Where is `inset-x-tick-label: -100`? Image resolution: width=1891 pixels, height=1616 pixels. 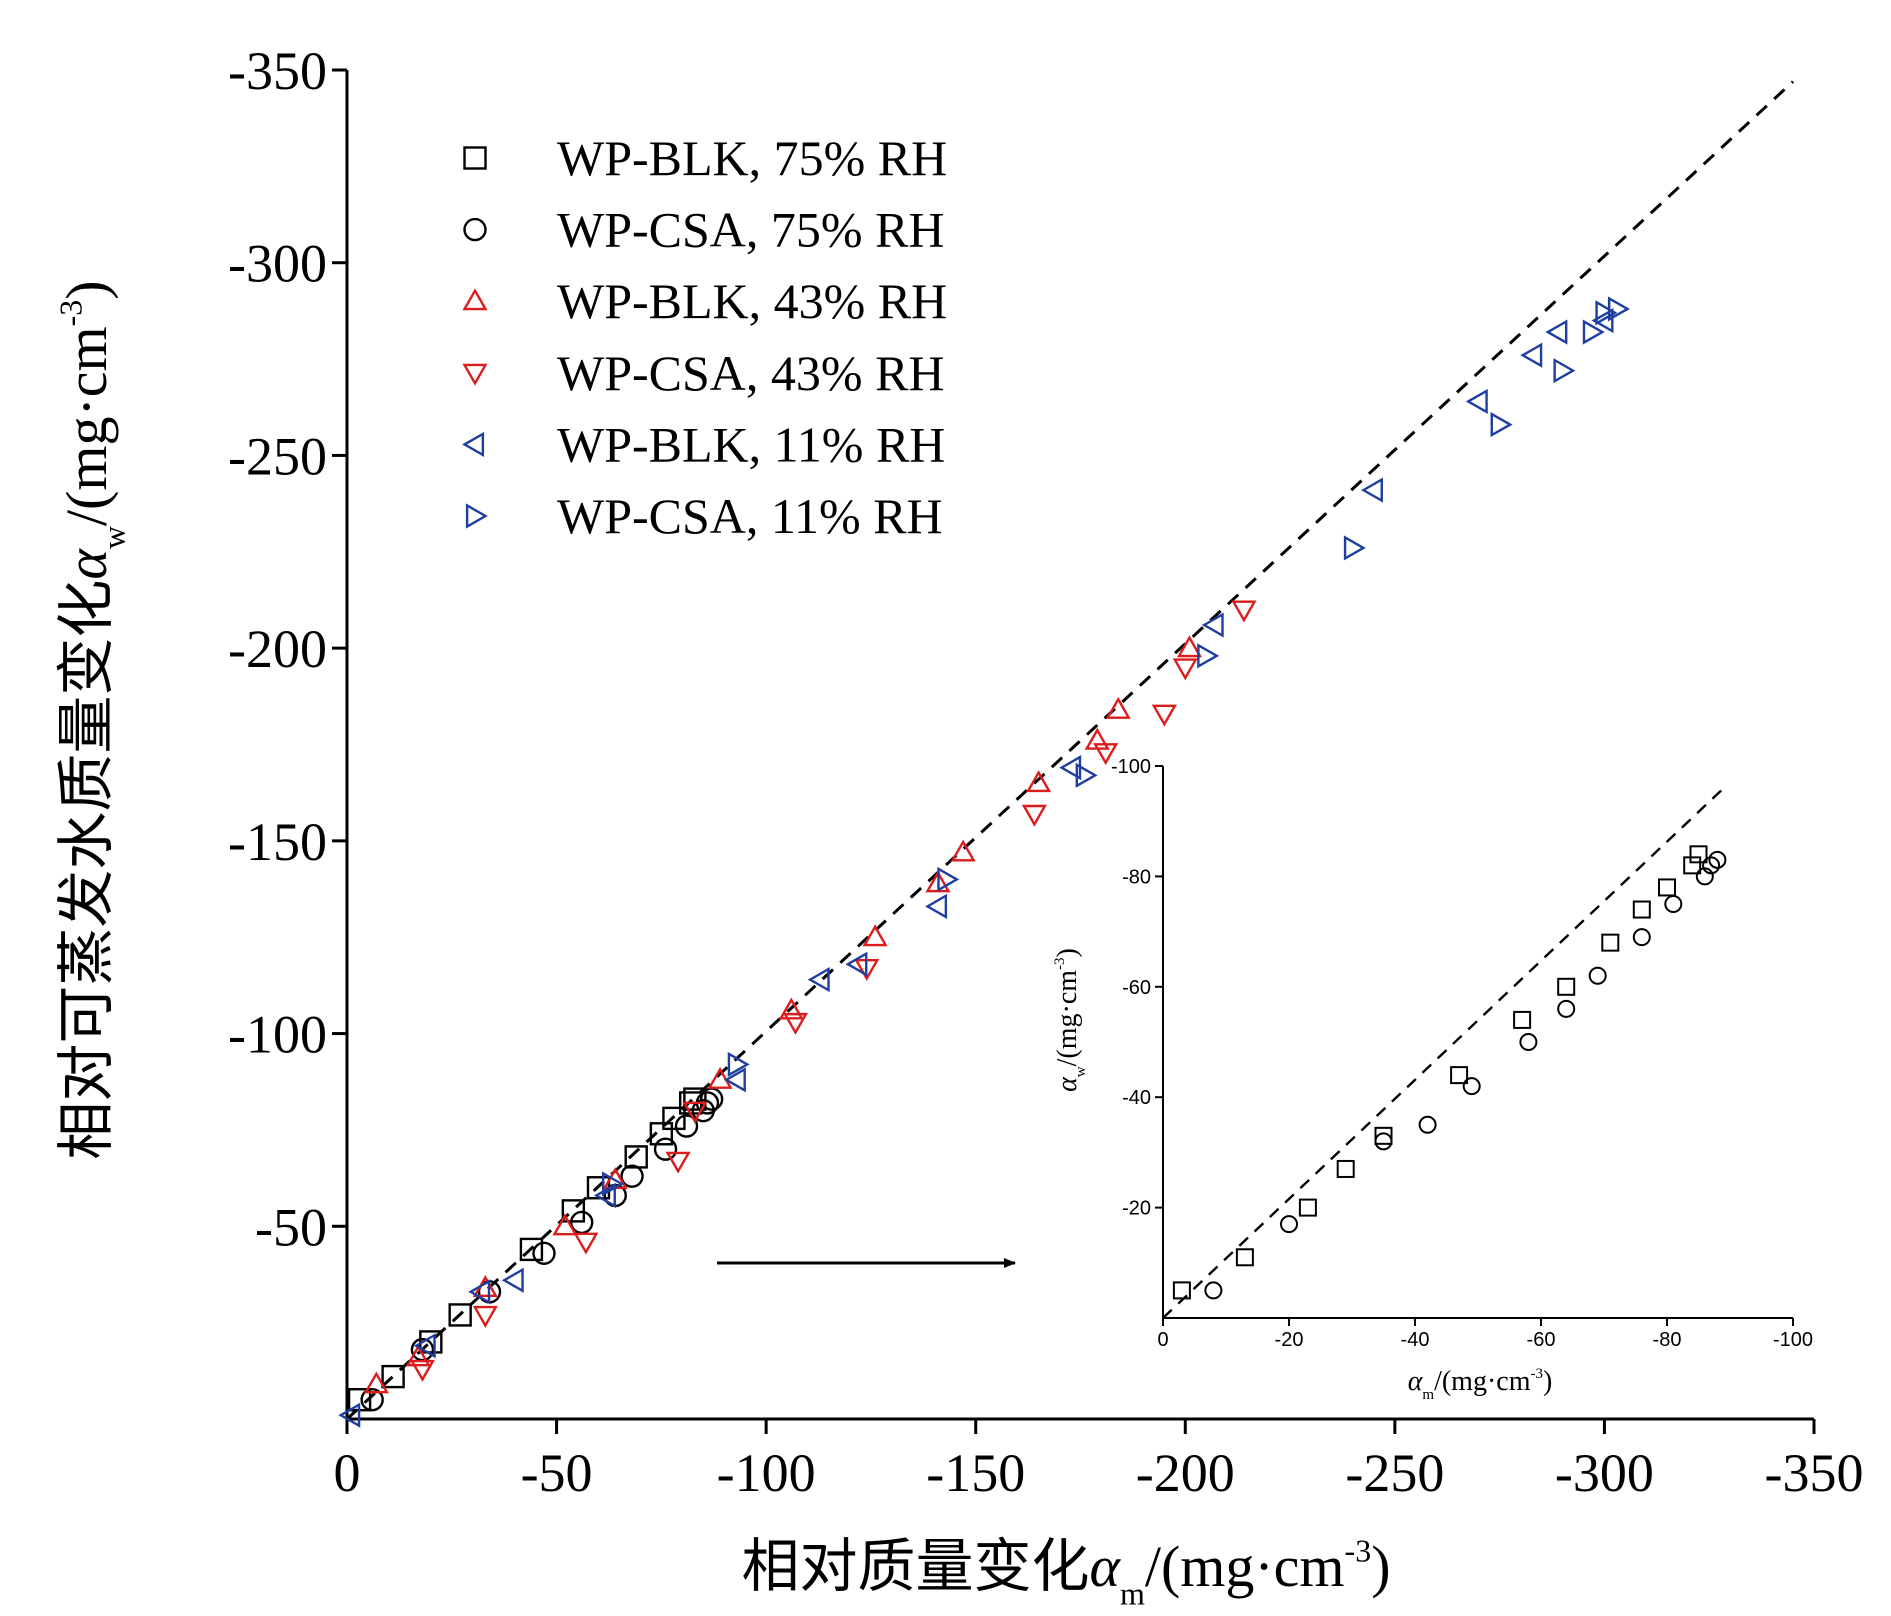
inset-x-tick-label: -100 is located at coordinates (1793, 1340).